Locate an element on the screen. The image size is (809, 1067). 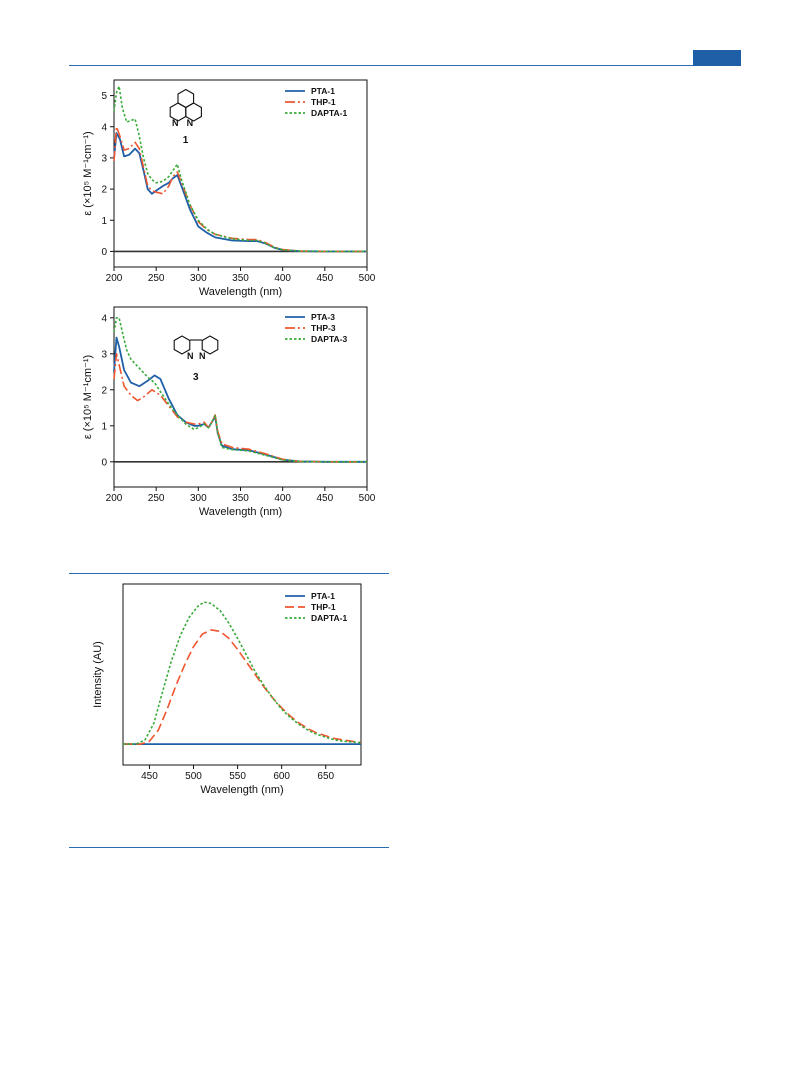
legend-label-dapta-3: DAPTA-3 is located at coordinates (329, 339).